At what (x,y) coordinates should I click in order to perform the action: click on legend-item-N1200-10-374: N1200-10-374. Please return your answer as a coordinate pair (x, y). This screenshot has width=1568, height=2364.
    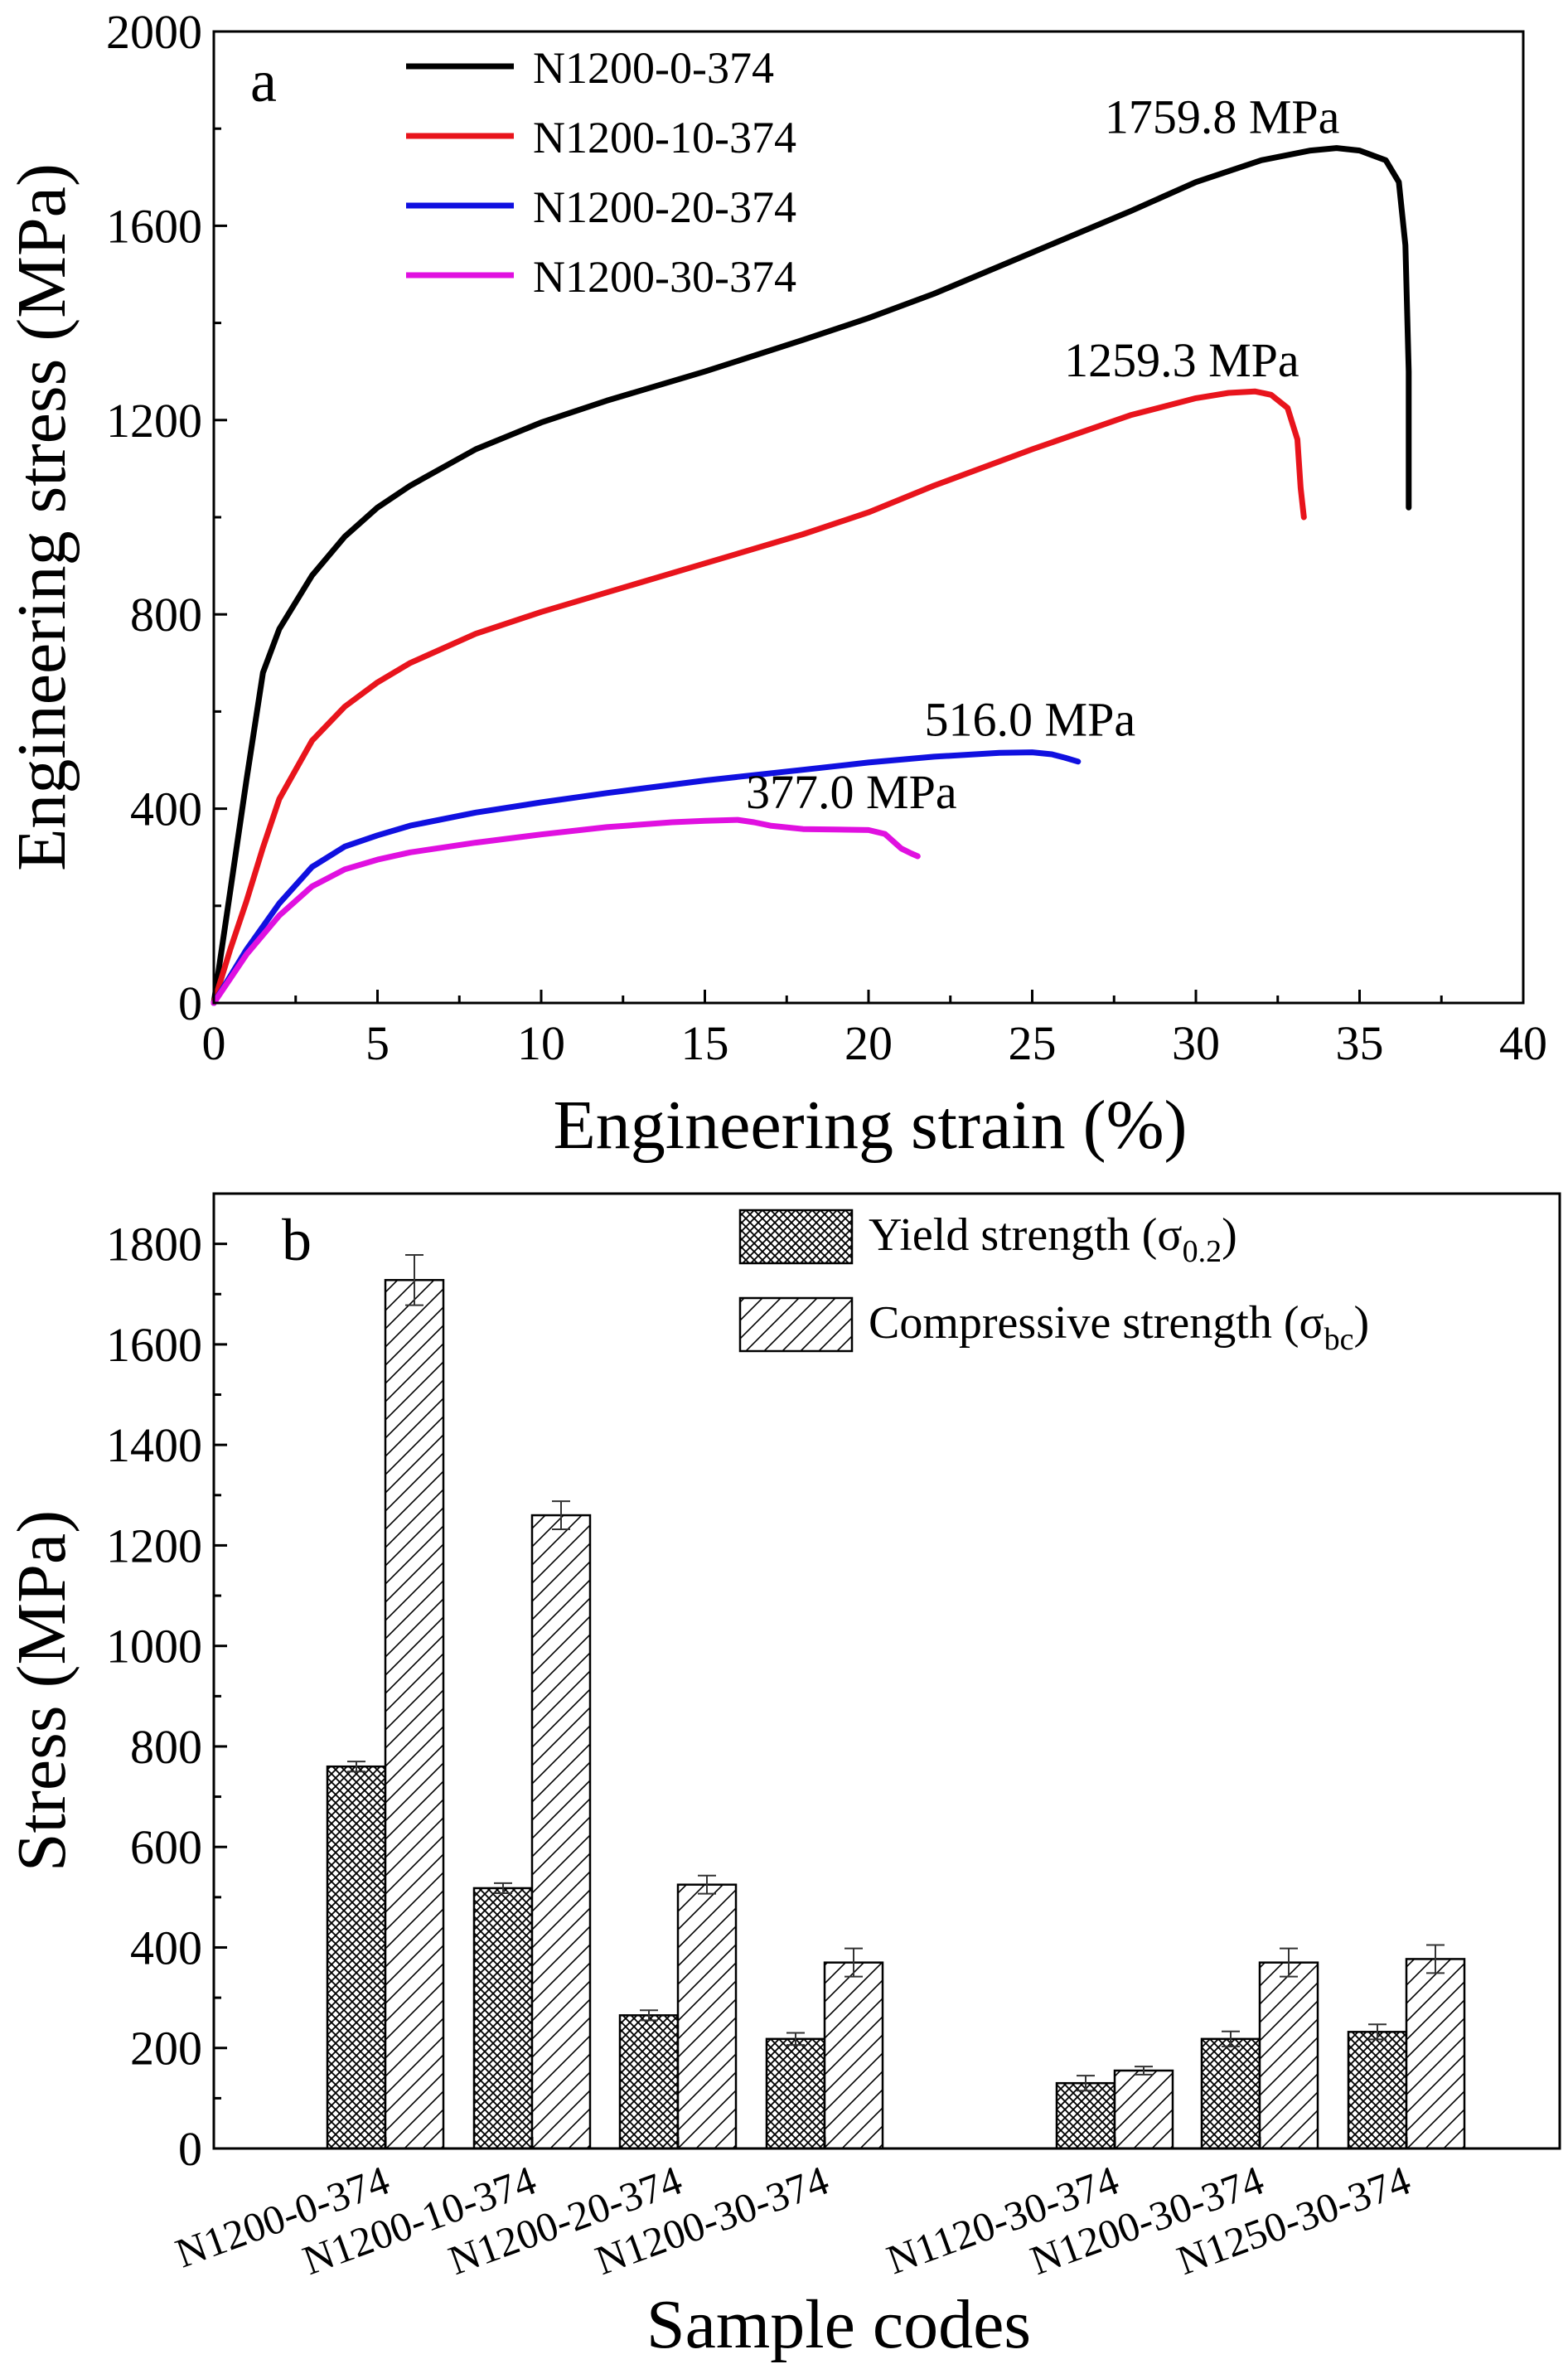
    Looking at the image, I should click on (601, 137).